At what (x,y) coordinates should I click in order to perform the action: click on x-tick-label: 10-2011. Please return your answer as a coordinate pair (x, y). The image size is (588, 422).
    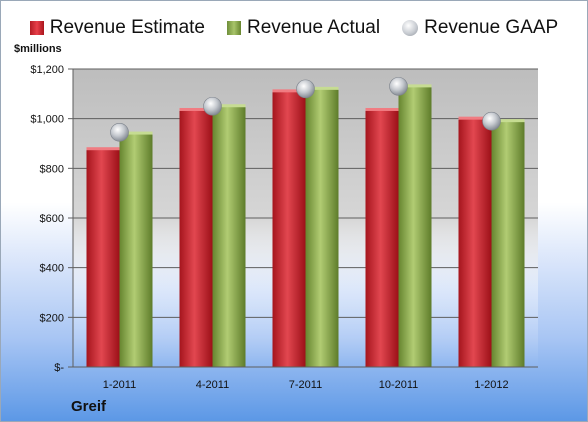
    Looking at the image, I should click on (399, 385).